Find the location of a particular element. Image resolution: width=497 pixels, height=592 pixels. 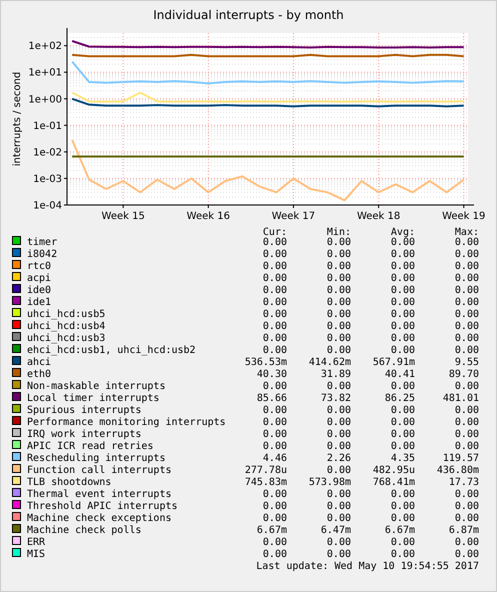

text: Last update: Wed May 10 19:54:55 2017 is located at coordinates (367, 566).